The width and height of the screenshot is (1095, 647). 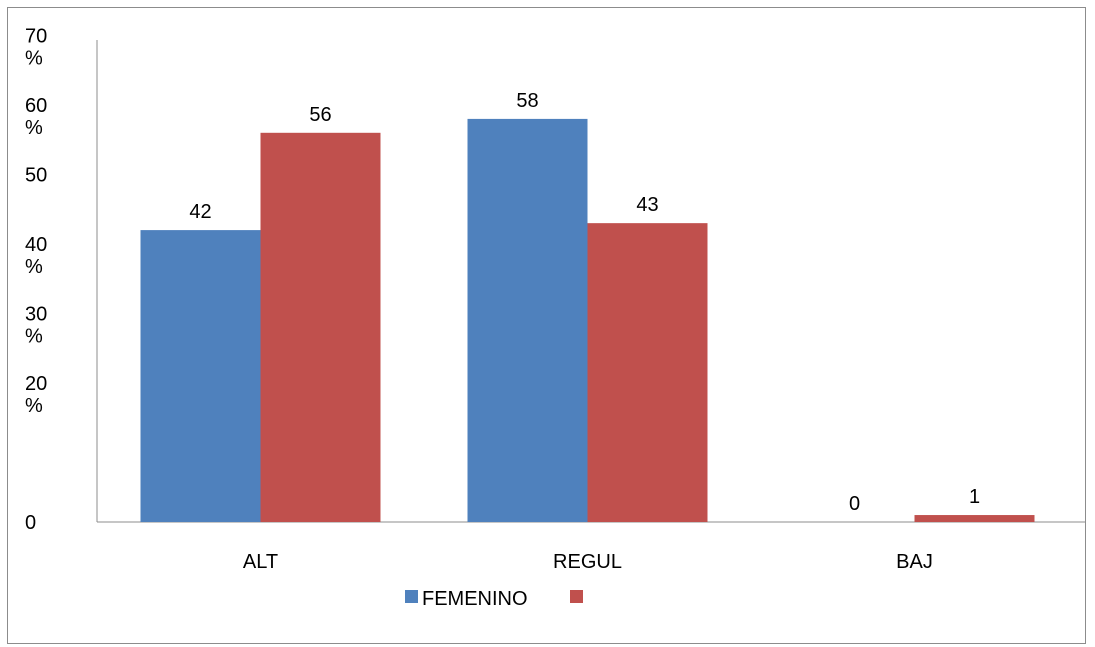 I want to click on y-tick-label: 60%, so click(x=36, y=117).